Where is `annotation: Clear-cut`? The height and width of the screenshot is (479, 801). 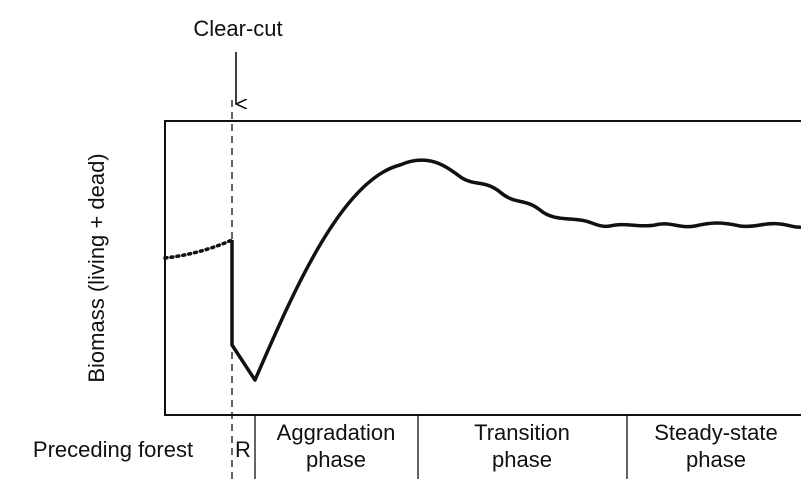
annotation: Clear-cut is located at coordinates (237, 28).